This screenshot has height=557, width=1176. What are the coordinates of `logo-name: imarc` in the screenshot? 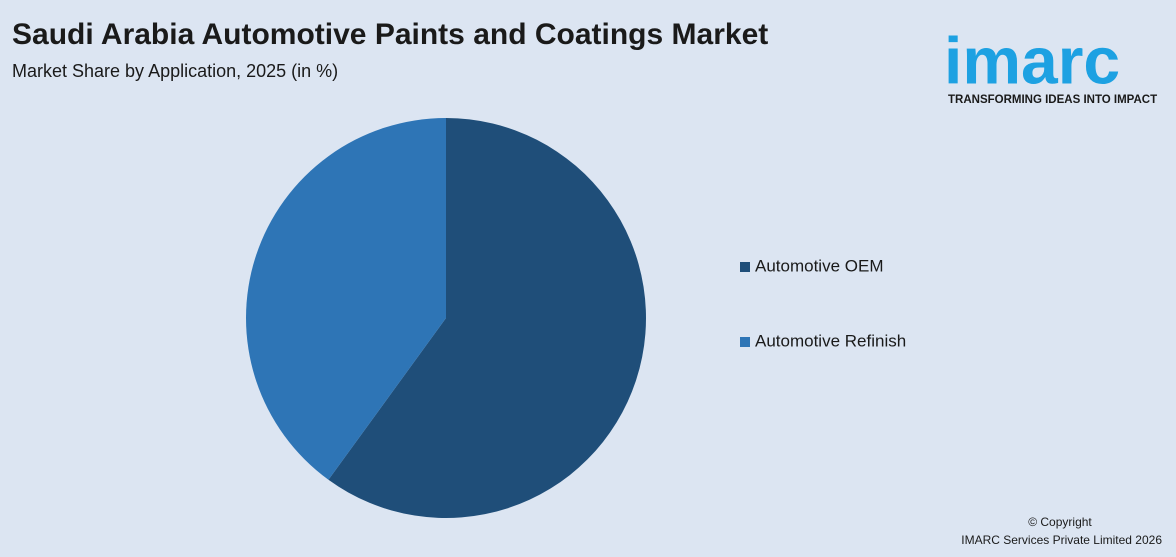 It's located at (1032, 60).